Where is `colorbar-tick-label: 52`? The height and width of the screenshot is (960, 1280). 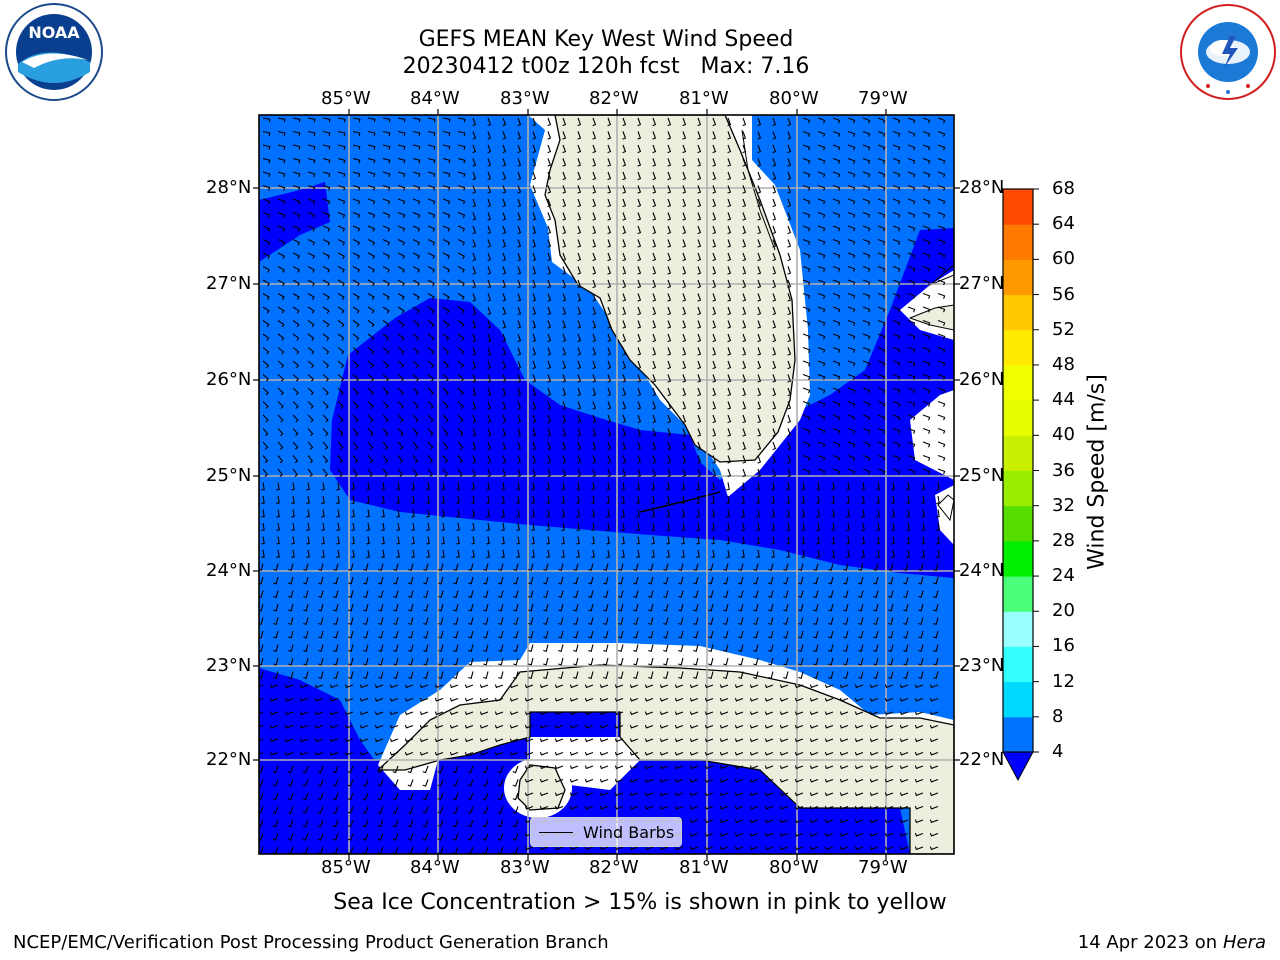 colorbar-tick-label: 52 is located at coordinates (1063, 329).